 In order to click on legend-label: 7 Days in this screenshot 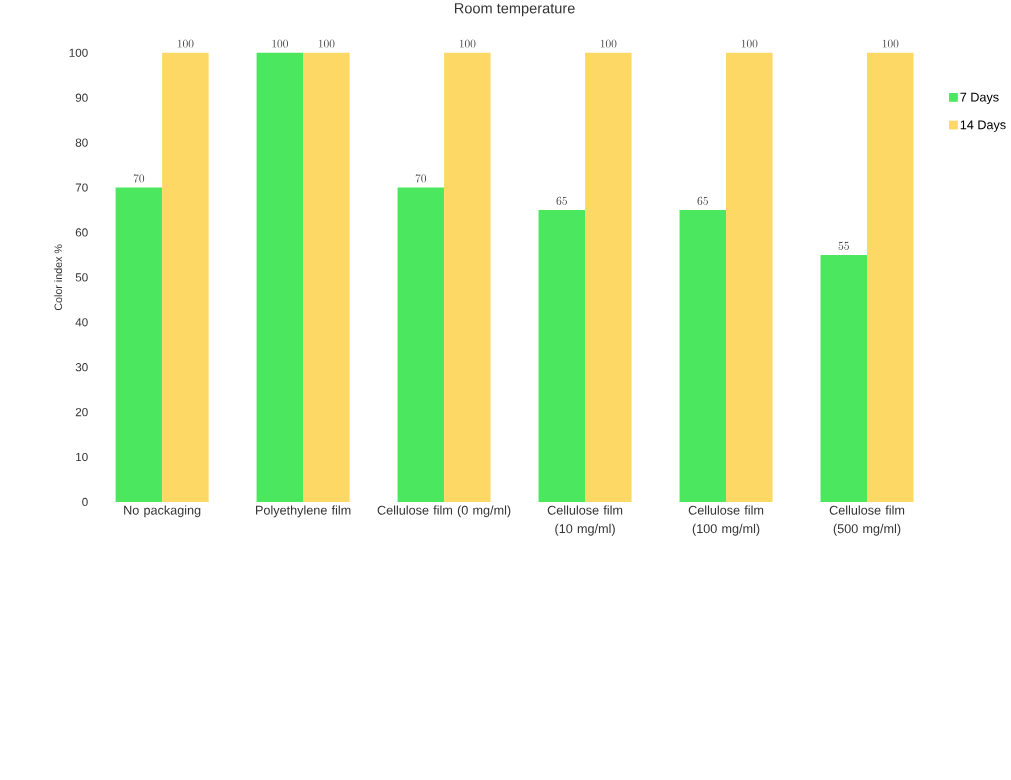, I will do `click(979, 98)`.